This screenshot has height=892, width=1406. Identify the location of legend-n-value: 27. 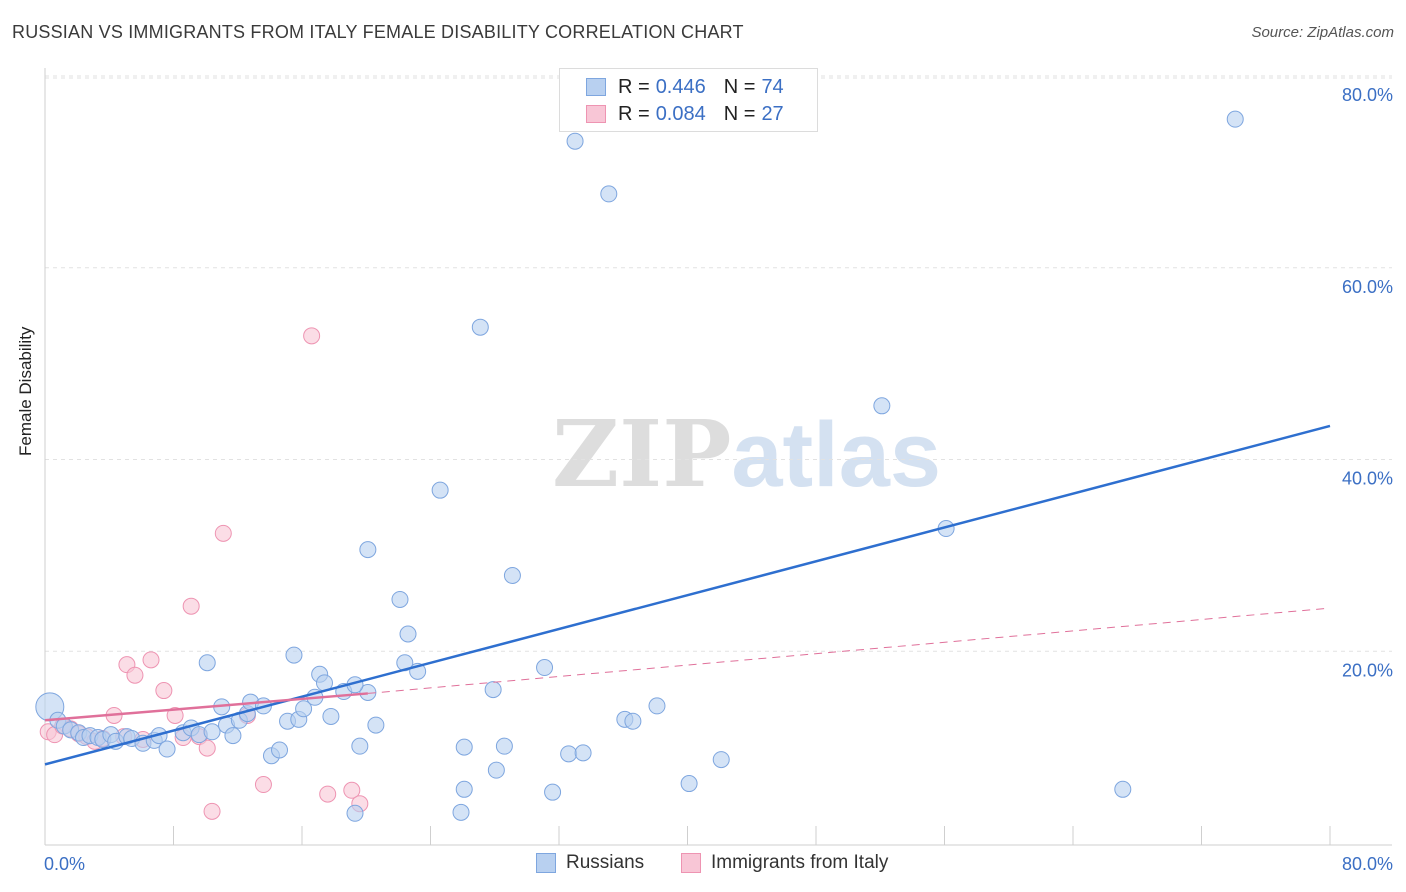
(772, 113).